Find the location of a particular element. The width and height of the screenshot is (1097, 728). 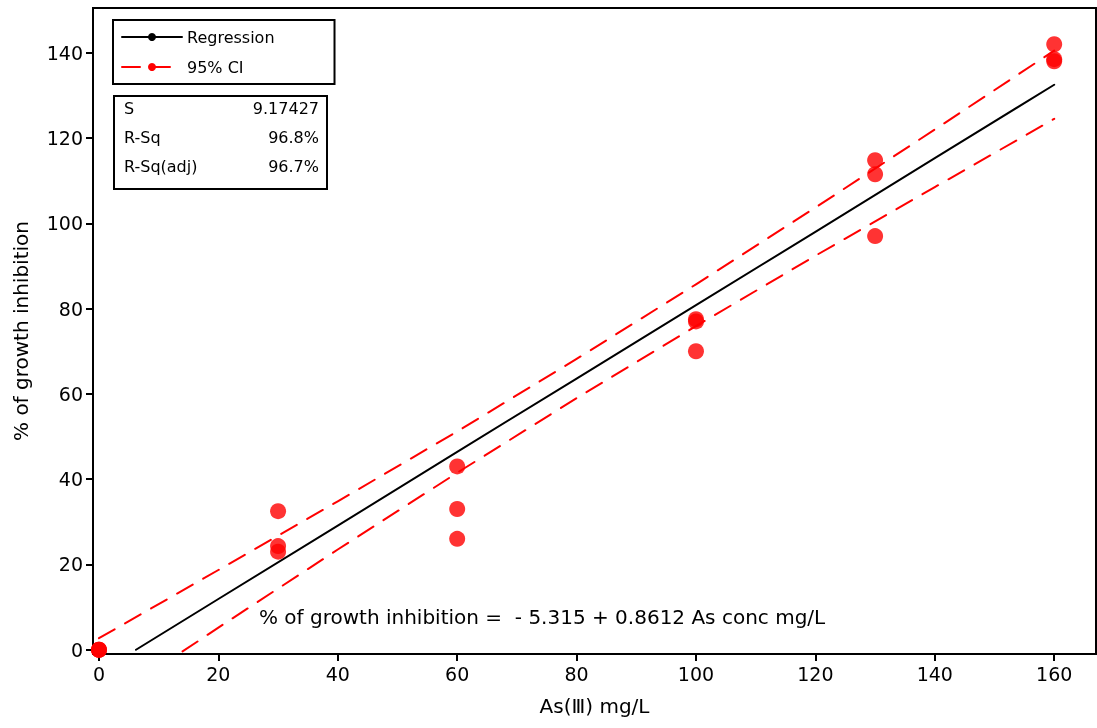

y-tick-label: 80 is located at coordinates (70, 308).